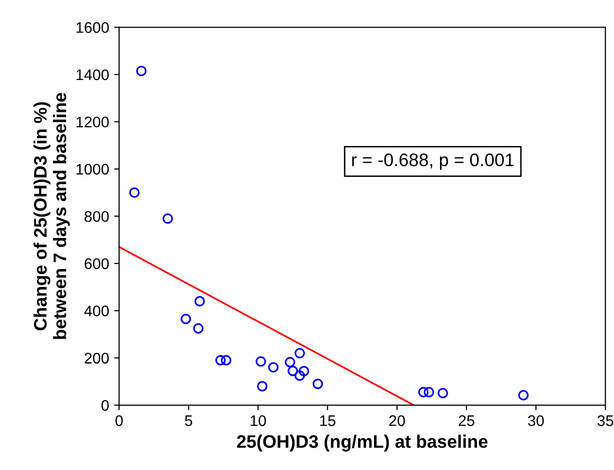  What do you see at coordinates (92, 27) in the screenshot?
I see `y-tick-label: 1600` at bounding box center [92, 27].